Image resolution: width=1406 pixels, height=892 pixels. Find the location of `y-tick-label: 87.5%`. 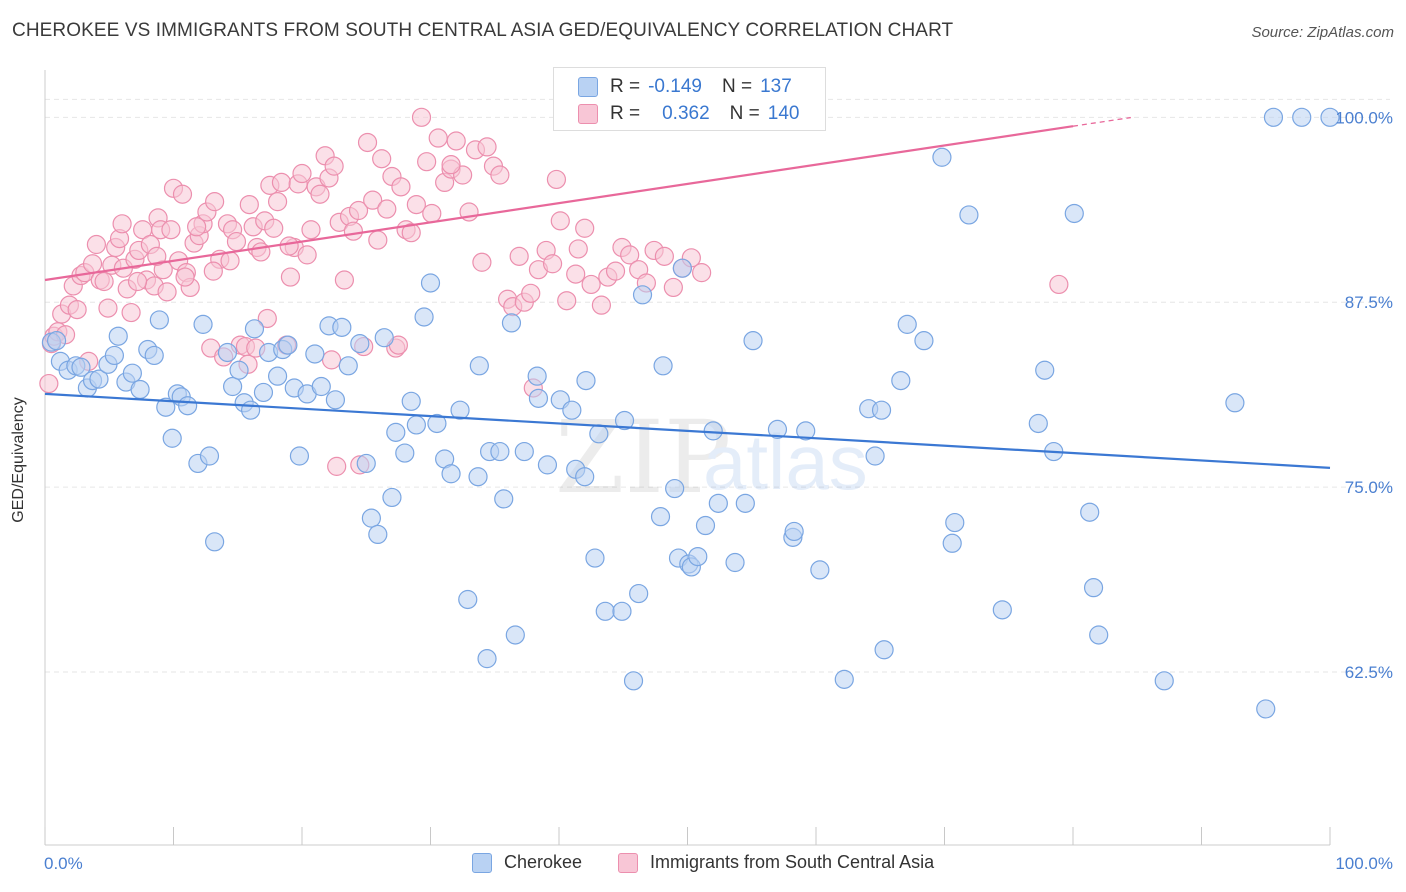

y-tick-label: 87.5% is located at coordinates (1369, 302).